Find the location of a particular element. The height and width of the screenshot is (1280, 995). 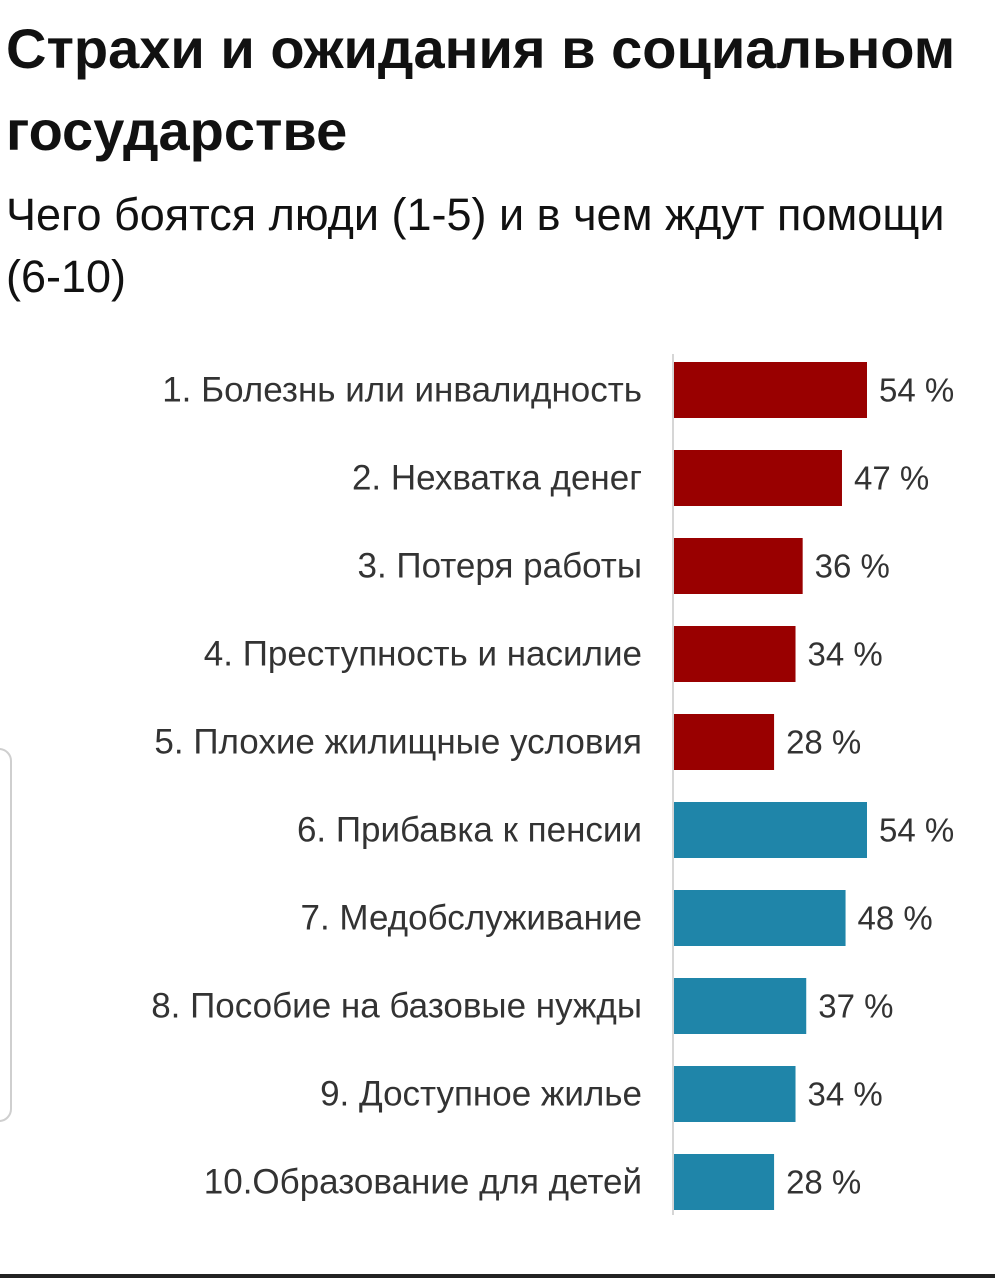

category-label-4: 4. Преступность и насилие is located at coordinates (423, 654).